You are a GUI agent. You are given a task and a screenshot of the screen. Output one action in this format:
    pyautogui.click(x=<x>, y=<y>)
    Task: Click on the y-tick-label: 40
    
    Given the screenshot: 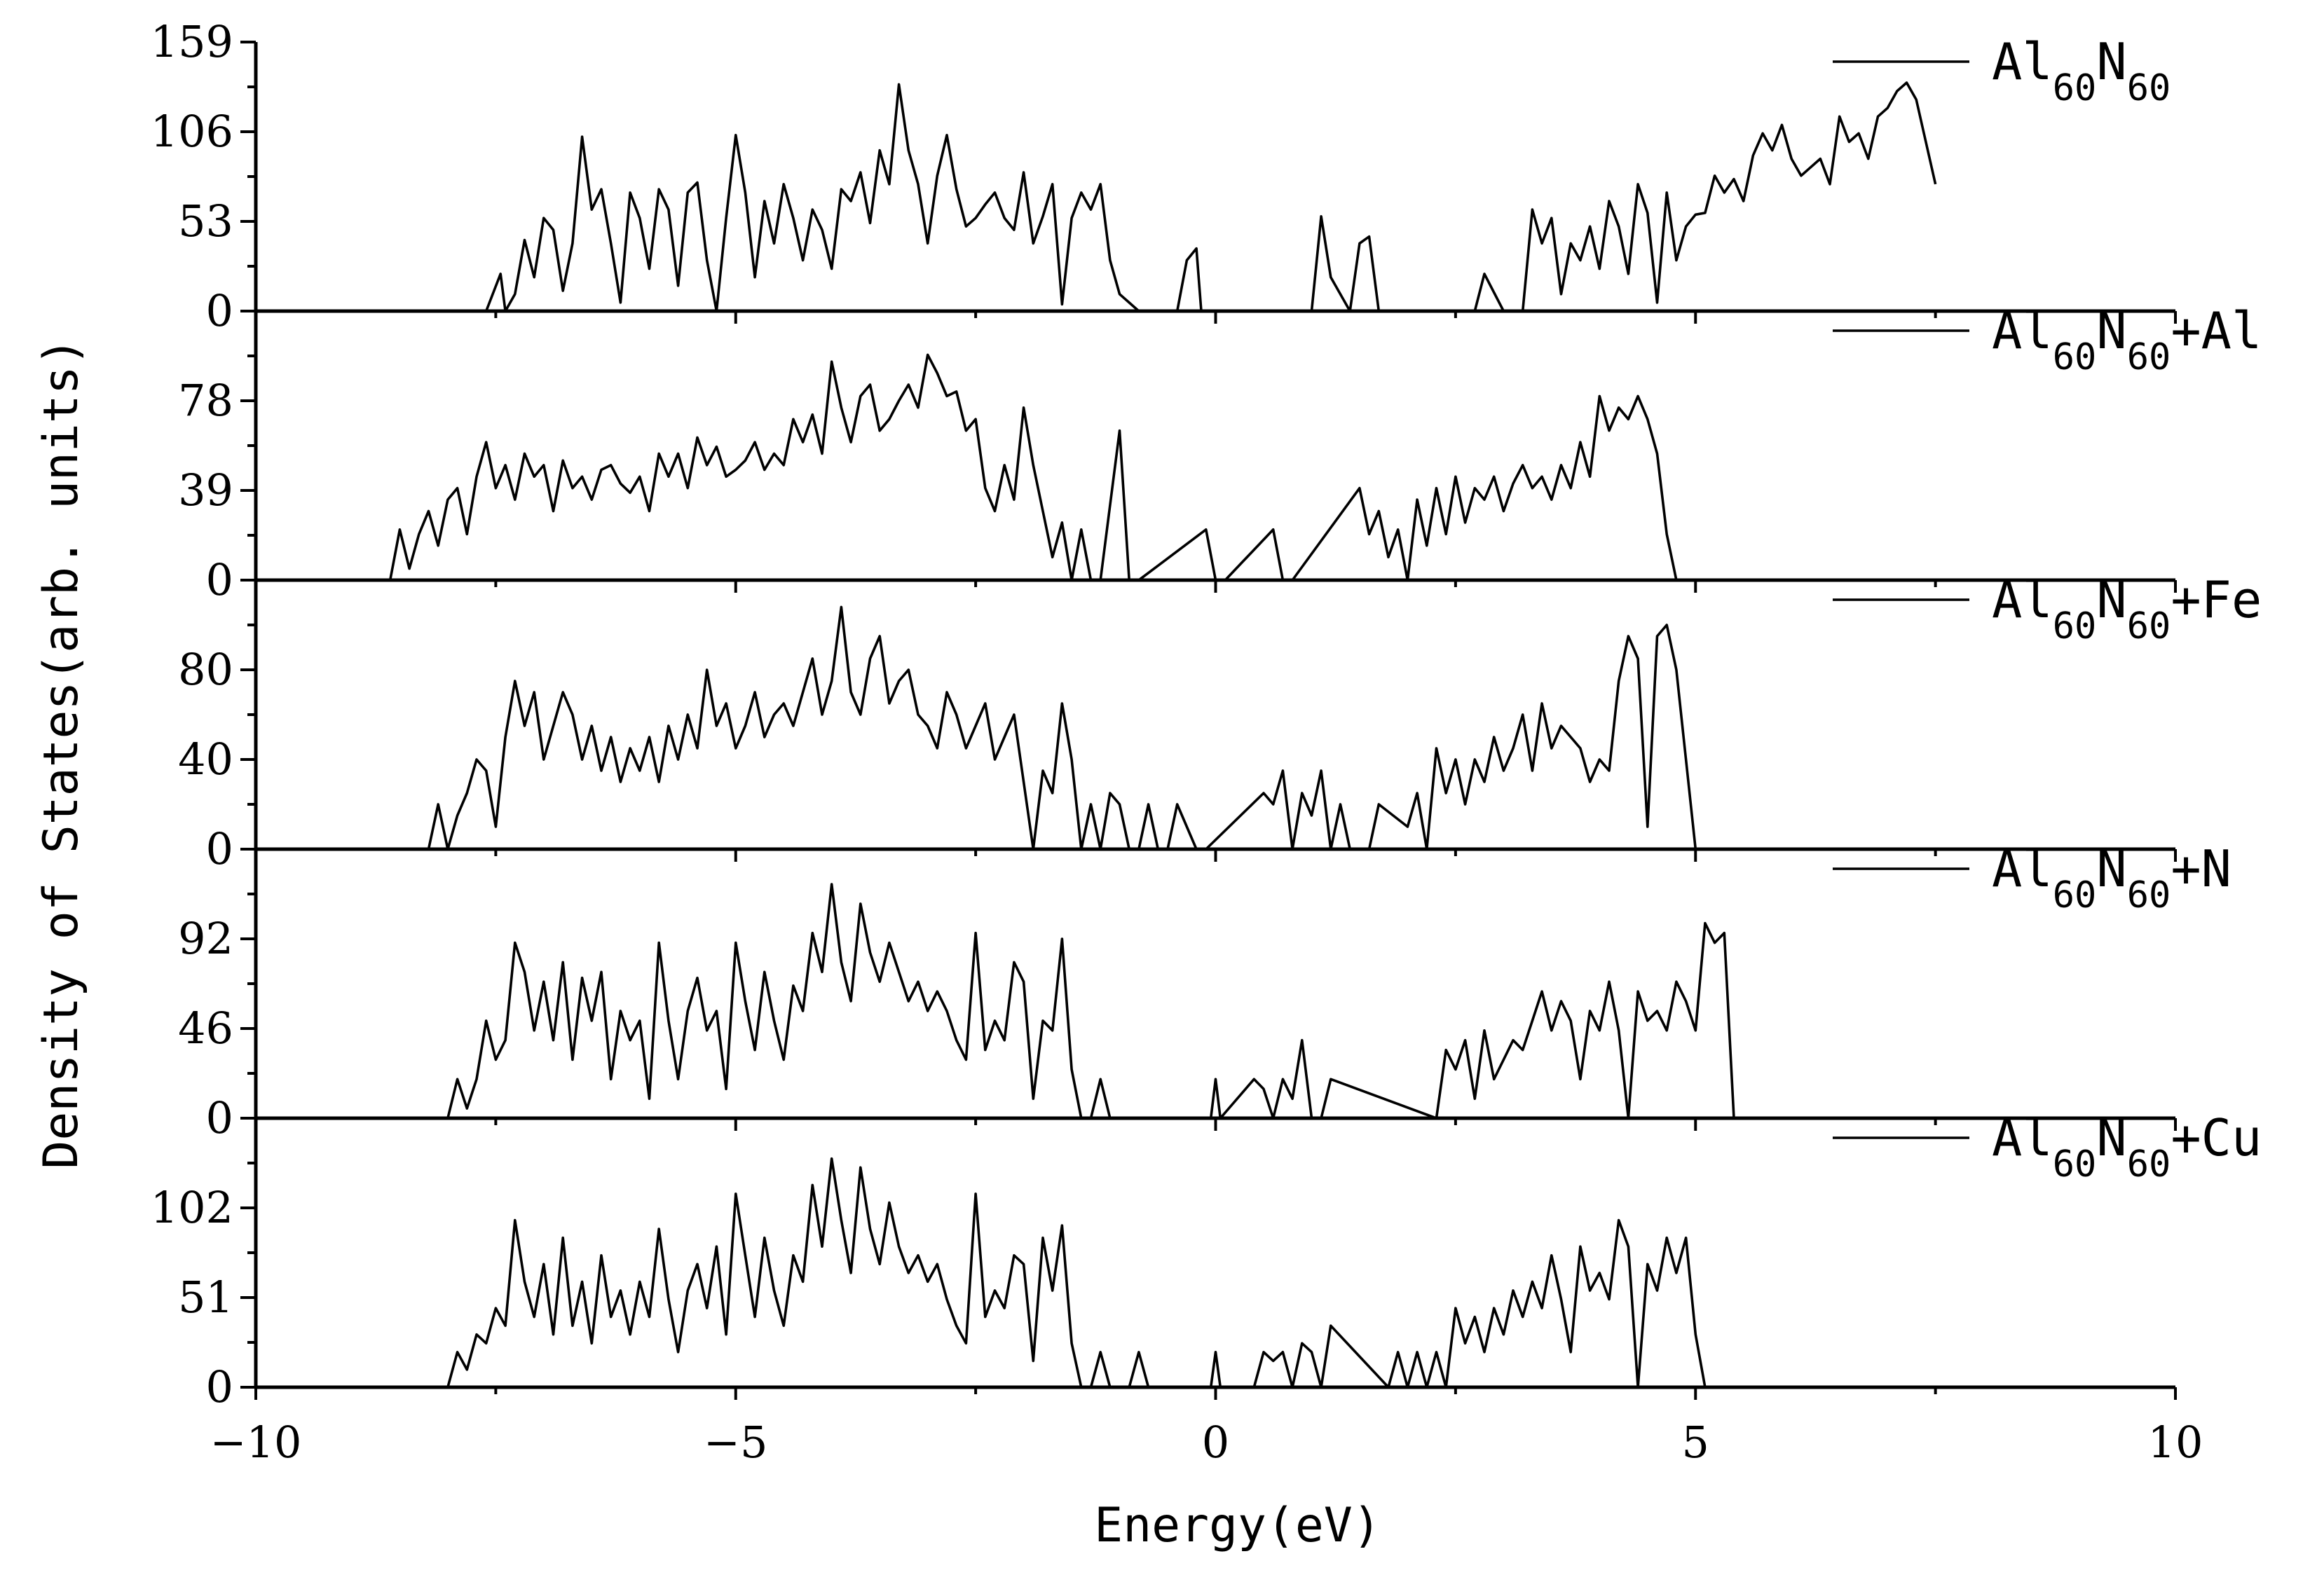 What is the action you would take?
    pyautogui.click(x=205, y=759)
    